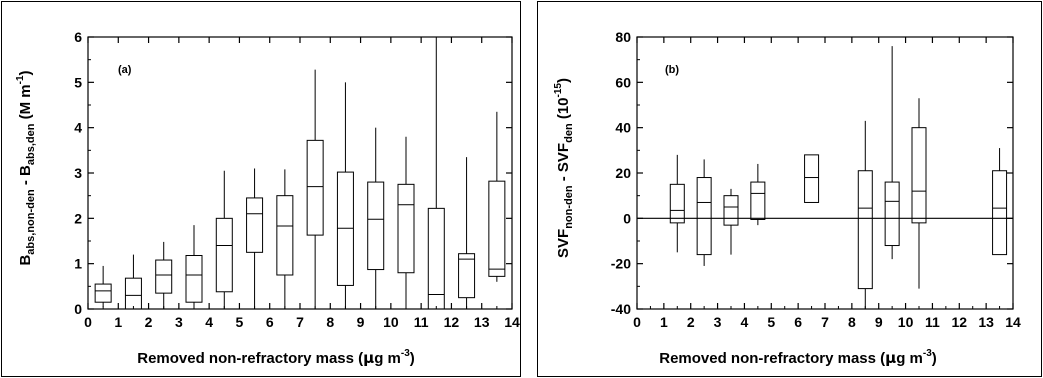 The image size is (1043, 378). I want to click on panel-b-x-tick-label: 13, so click(986, 322).